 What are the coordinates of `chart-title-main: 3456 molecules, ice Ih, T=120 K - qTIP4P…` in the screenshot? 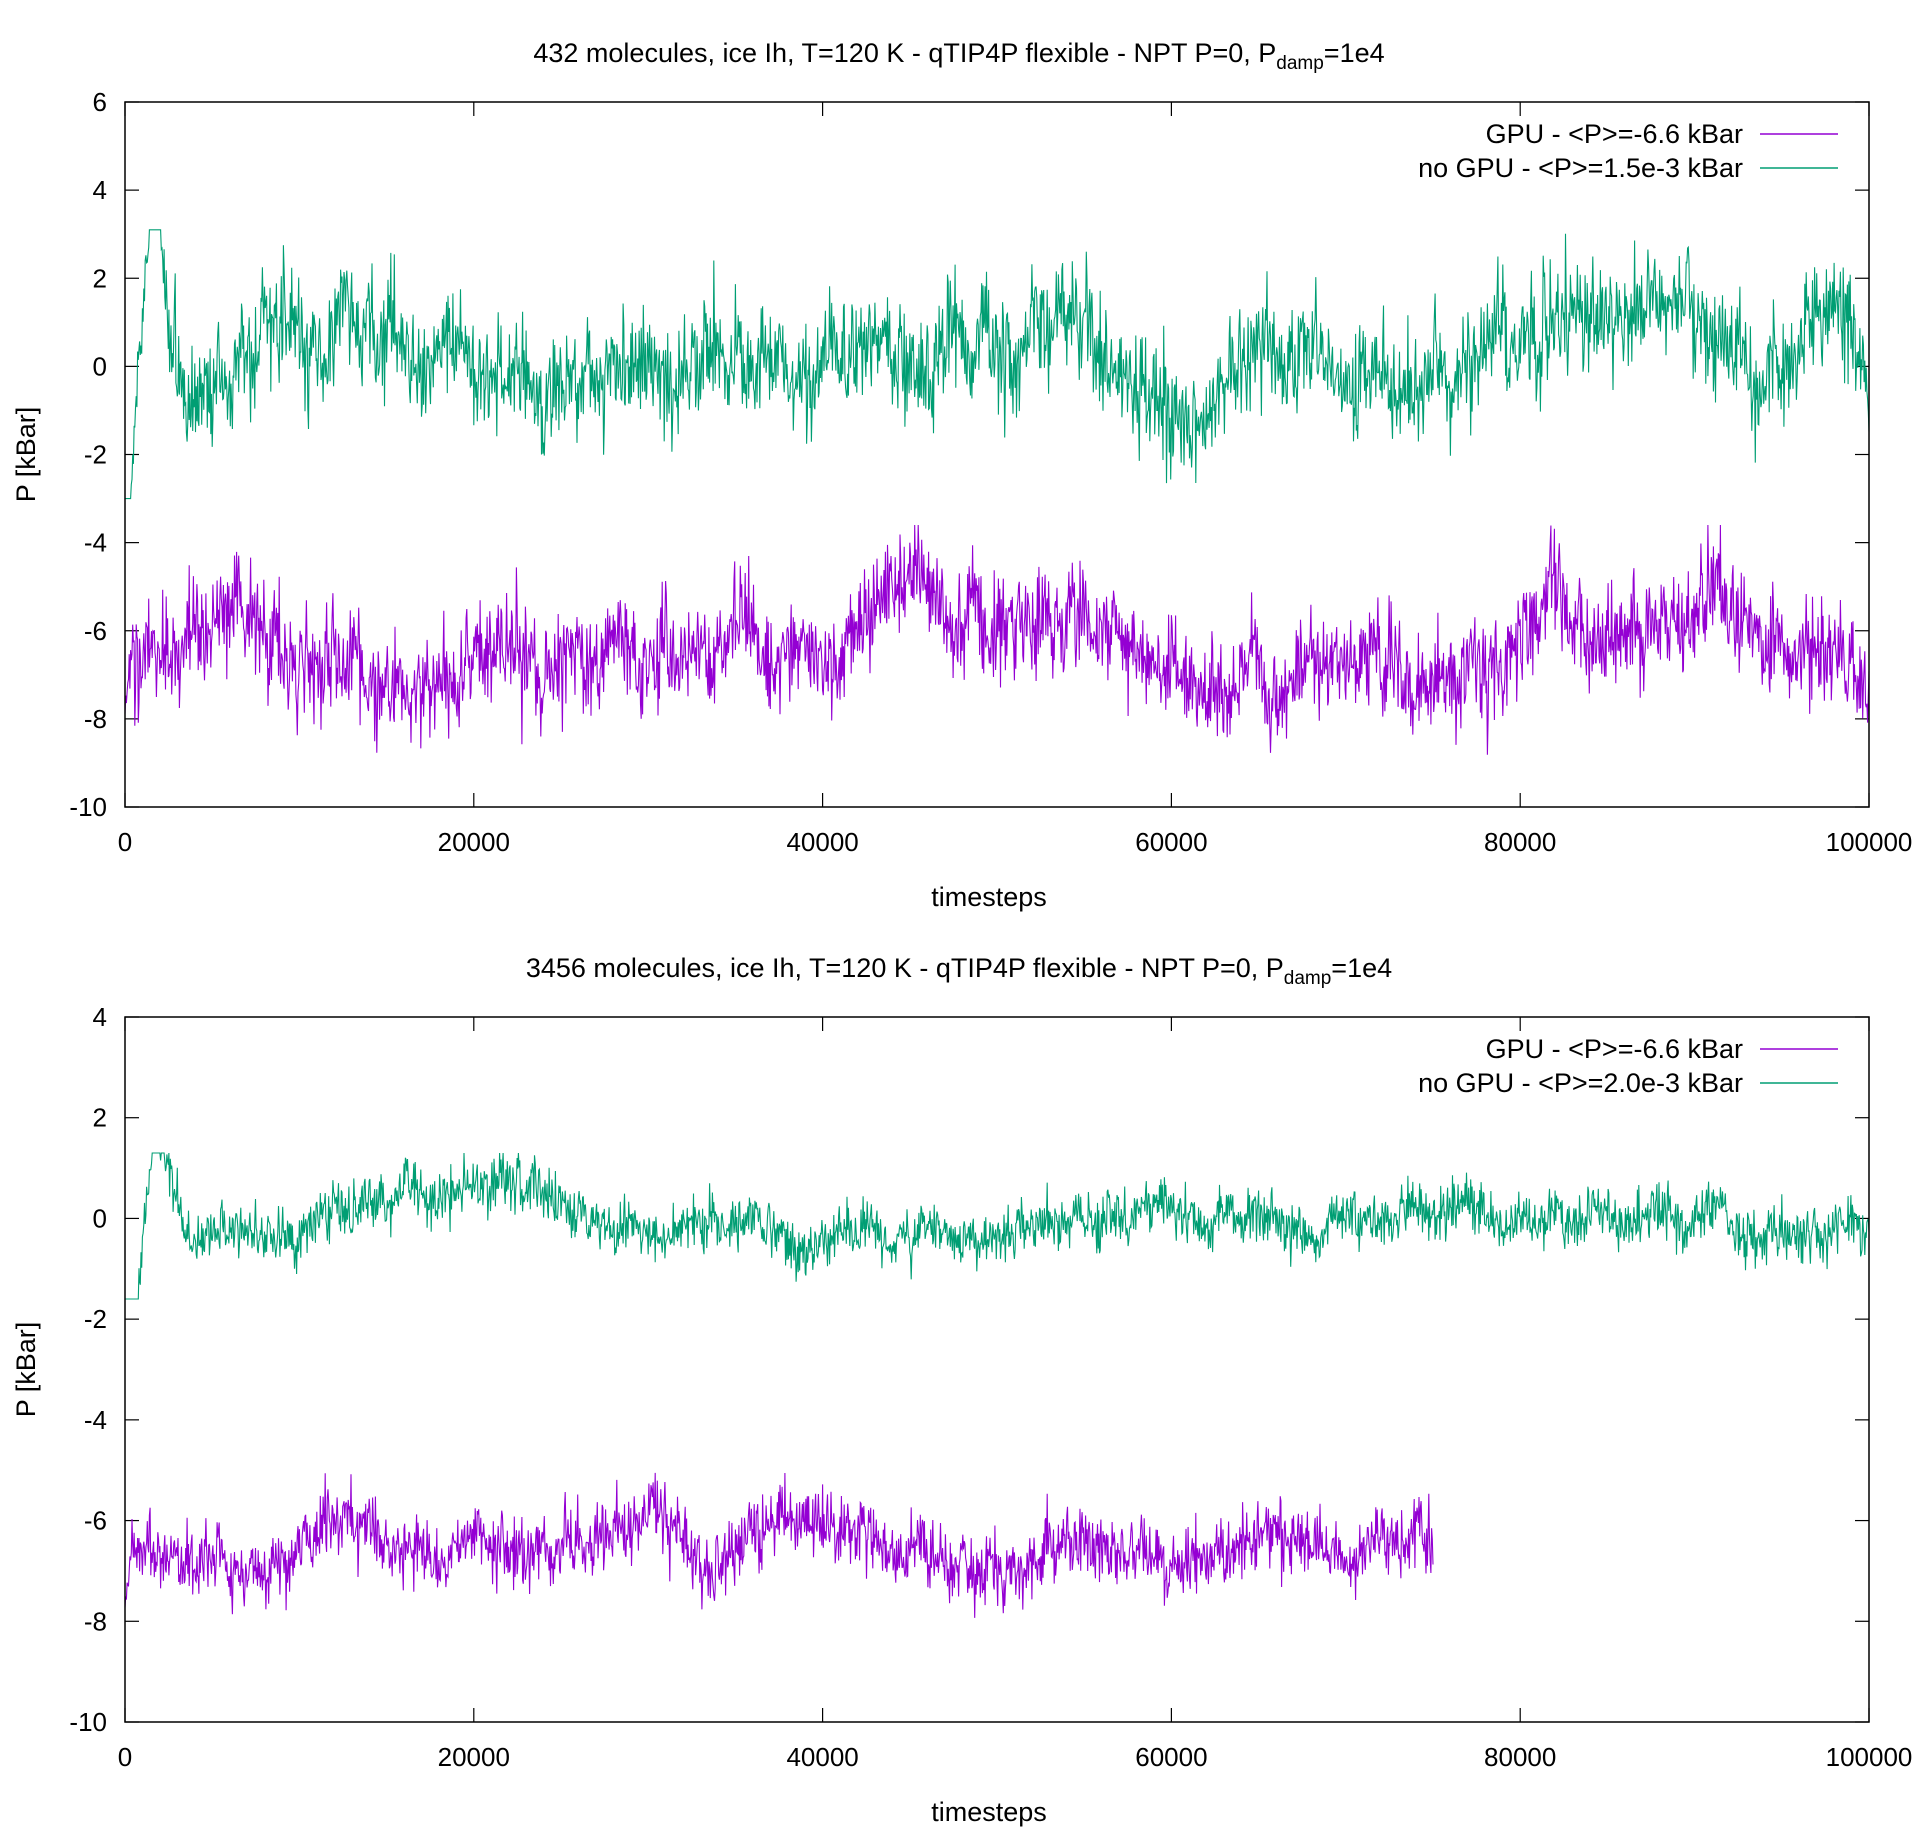 It's located at (904, 968).